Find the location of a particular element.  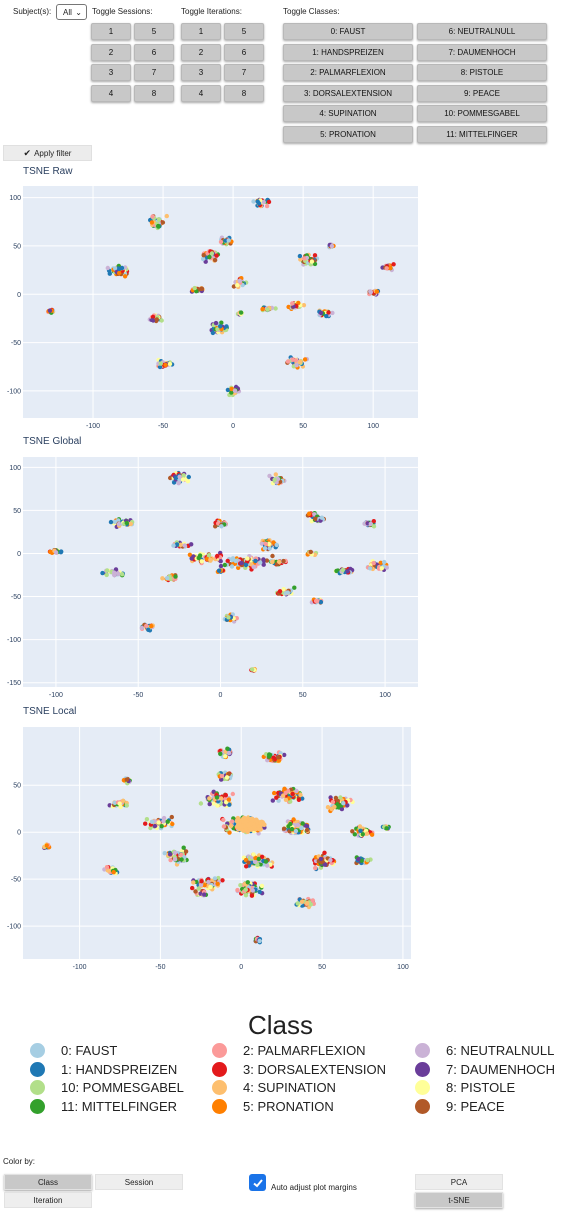

iteration-toggle-1: 5 is located at coordinates (244, 31).